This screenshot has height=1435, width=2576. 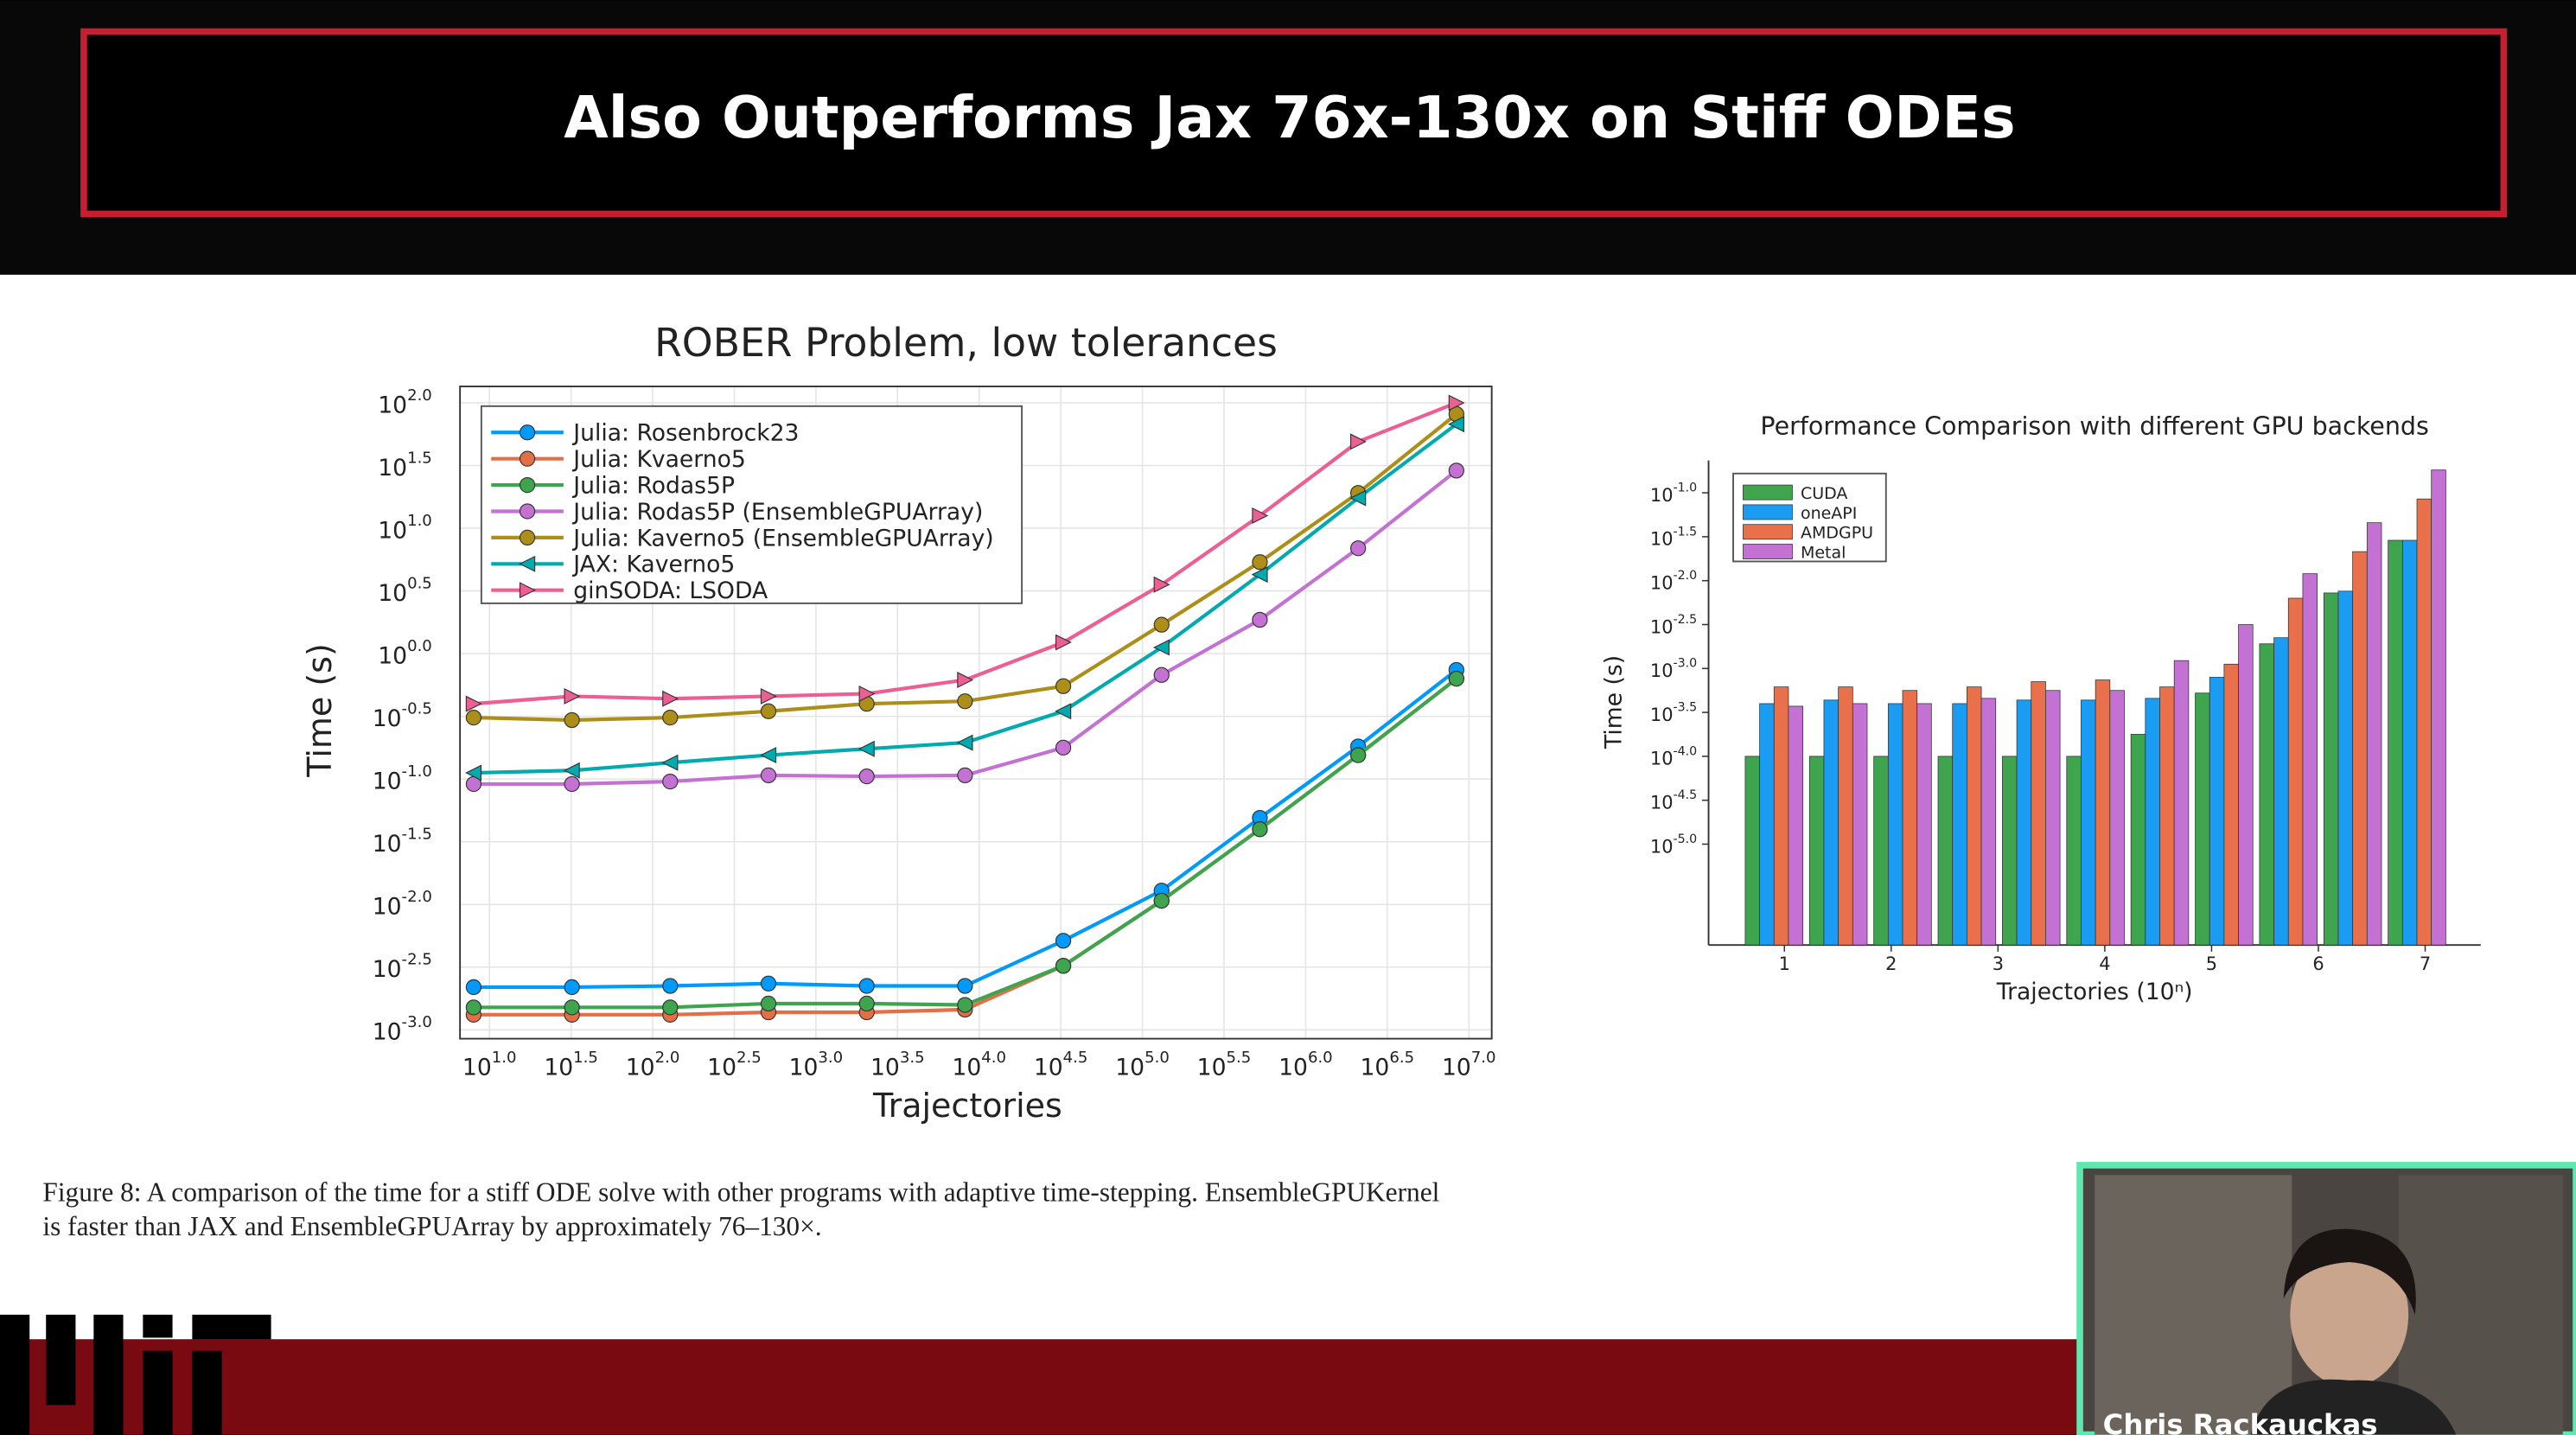 What do you see at coordinates (1686, 576) in the screenshot?
I see `tick-exponent: -2.0` at bounding box center [1686, 576].